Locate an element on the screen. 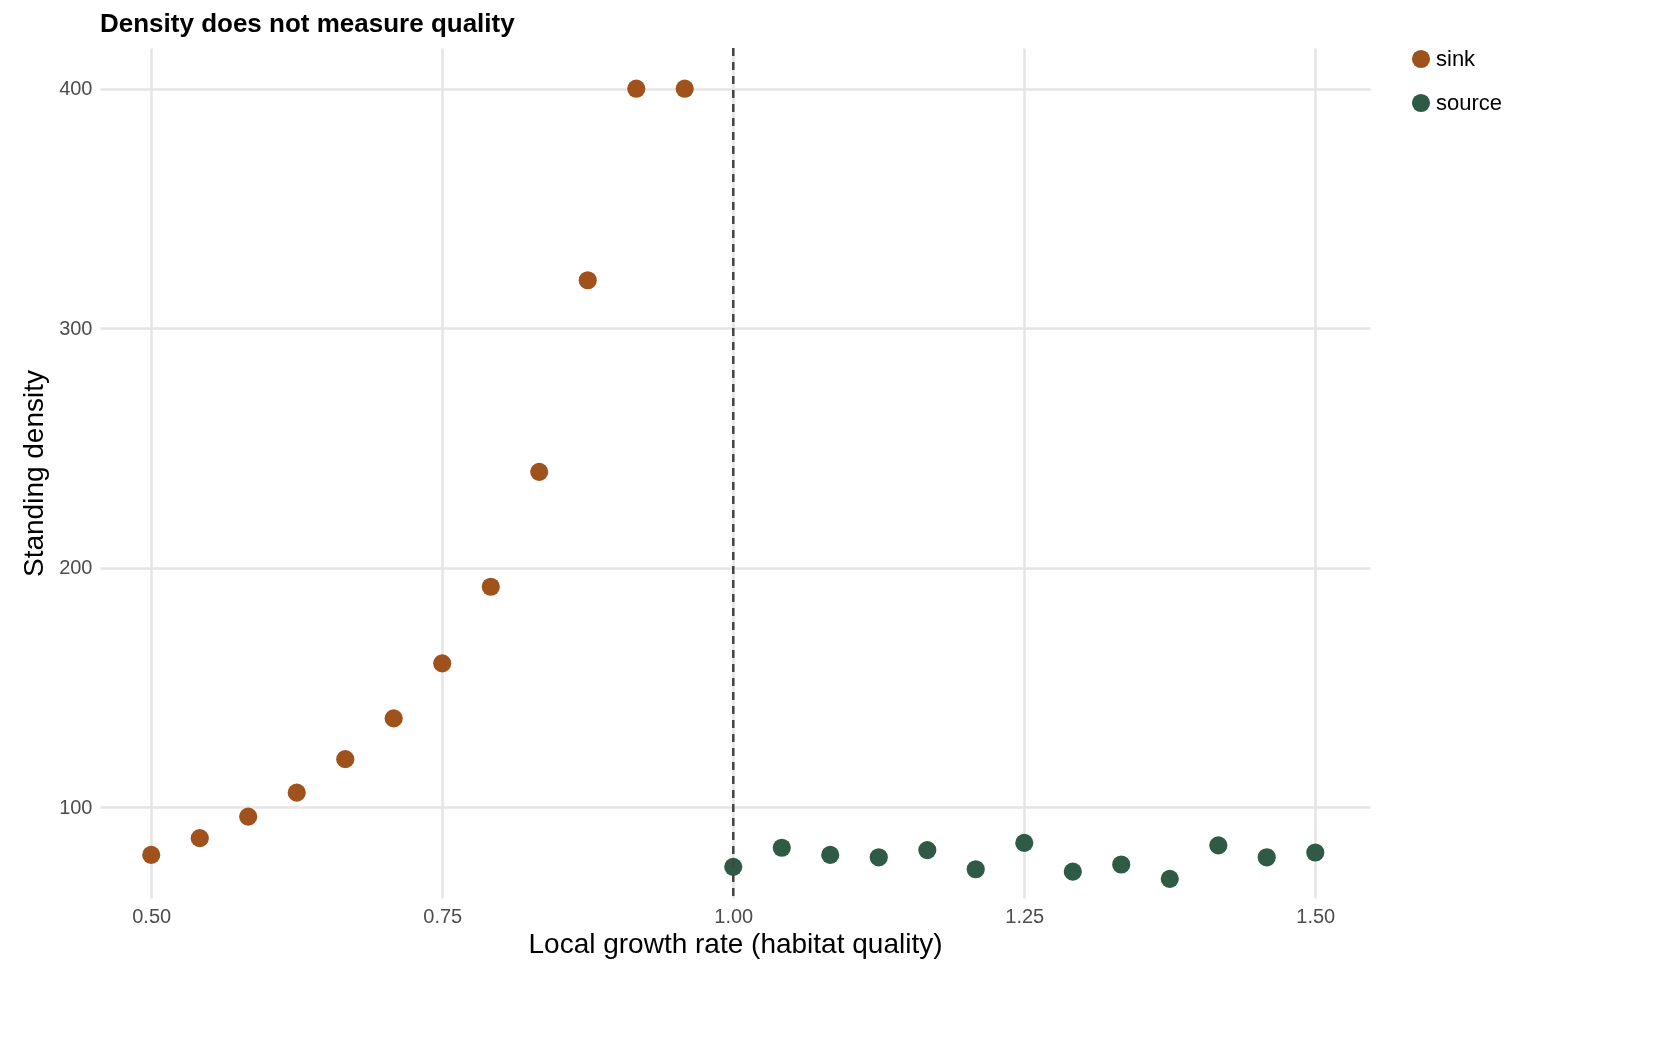 The image size is (1680, 1056). y-tick-label: 200 is located at coordinates (76, 567).